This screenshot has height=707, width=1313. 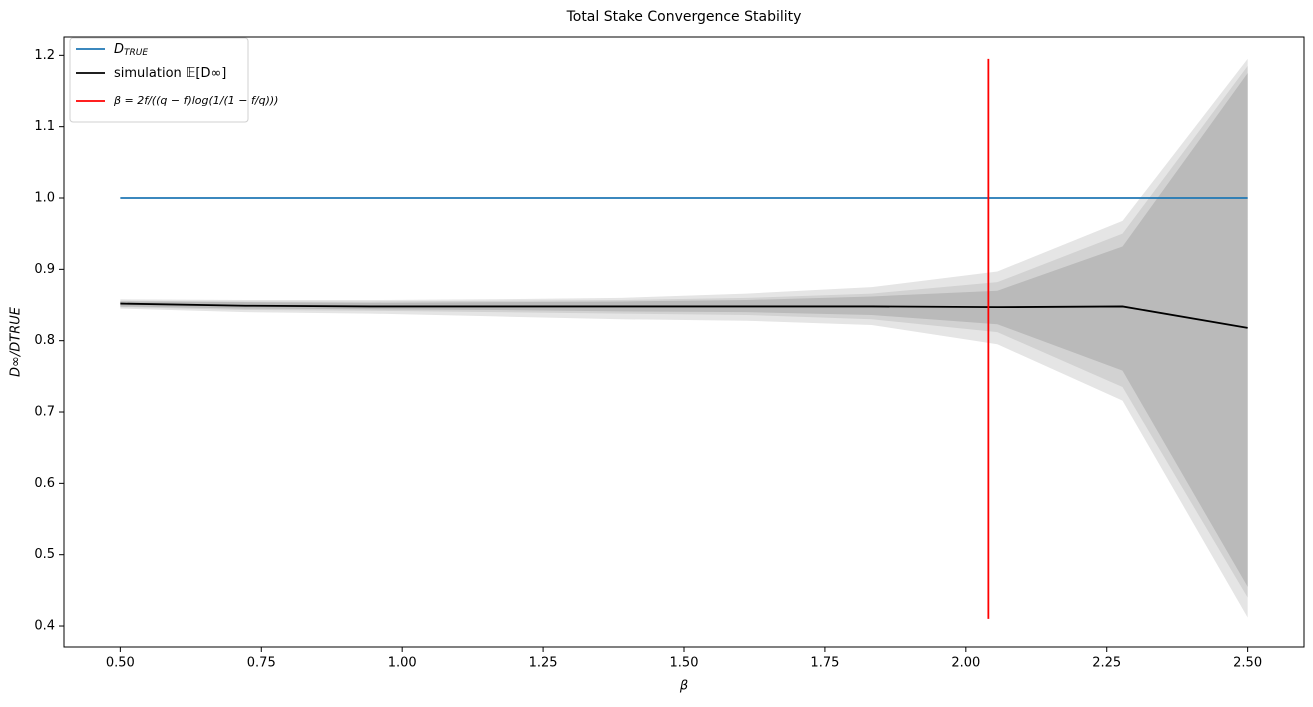 What do you see at coordinates (261, 663) in the screenshot?
I see `x-tick-label: 0.75` at bounding box center [261, 663].